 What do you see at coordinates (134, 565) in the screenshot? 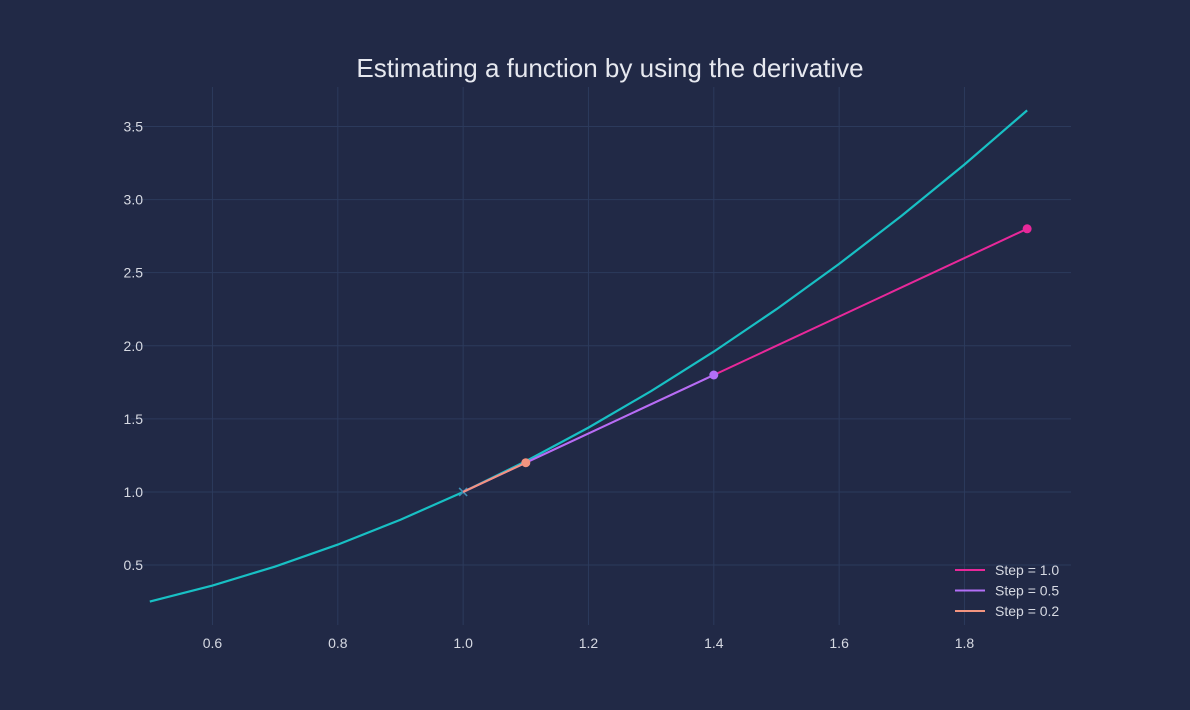
I see `y-tick-label: 0.5` at bounding box center [134, 565].